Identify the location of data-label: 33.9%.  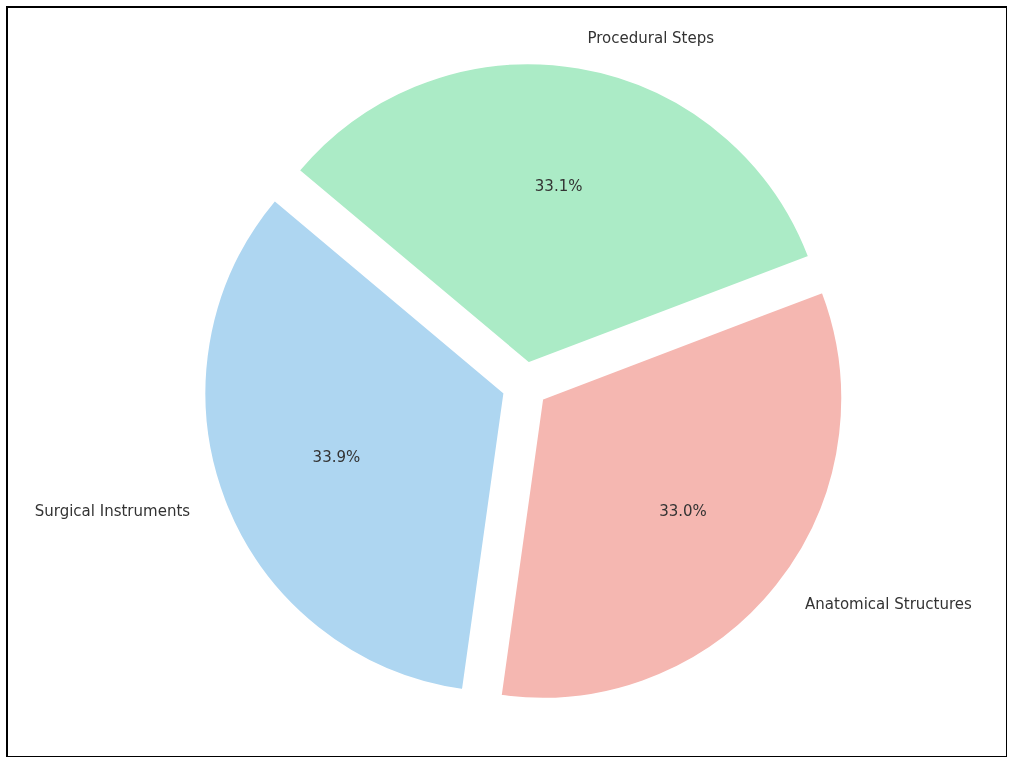
(336, 457).